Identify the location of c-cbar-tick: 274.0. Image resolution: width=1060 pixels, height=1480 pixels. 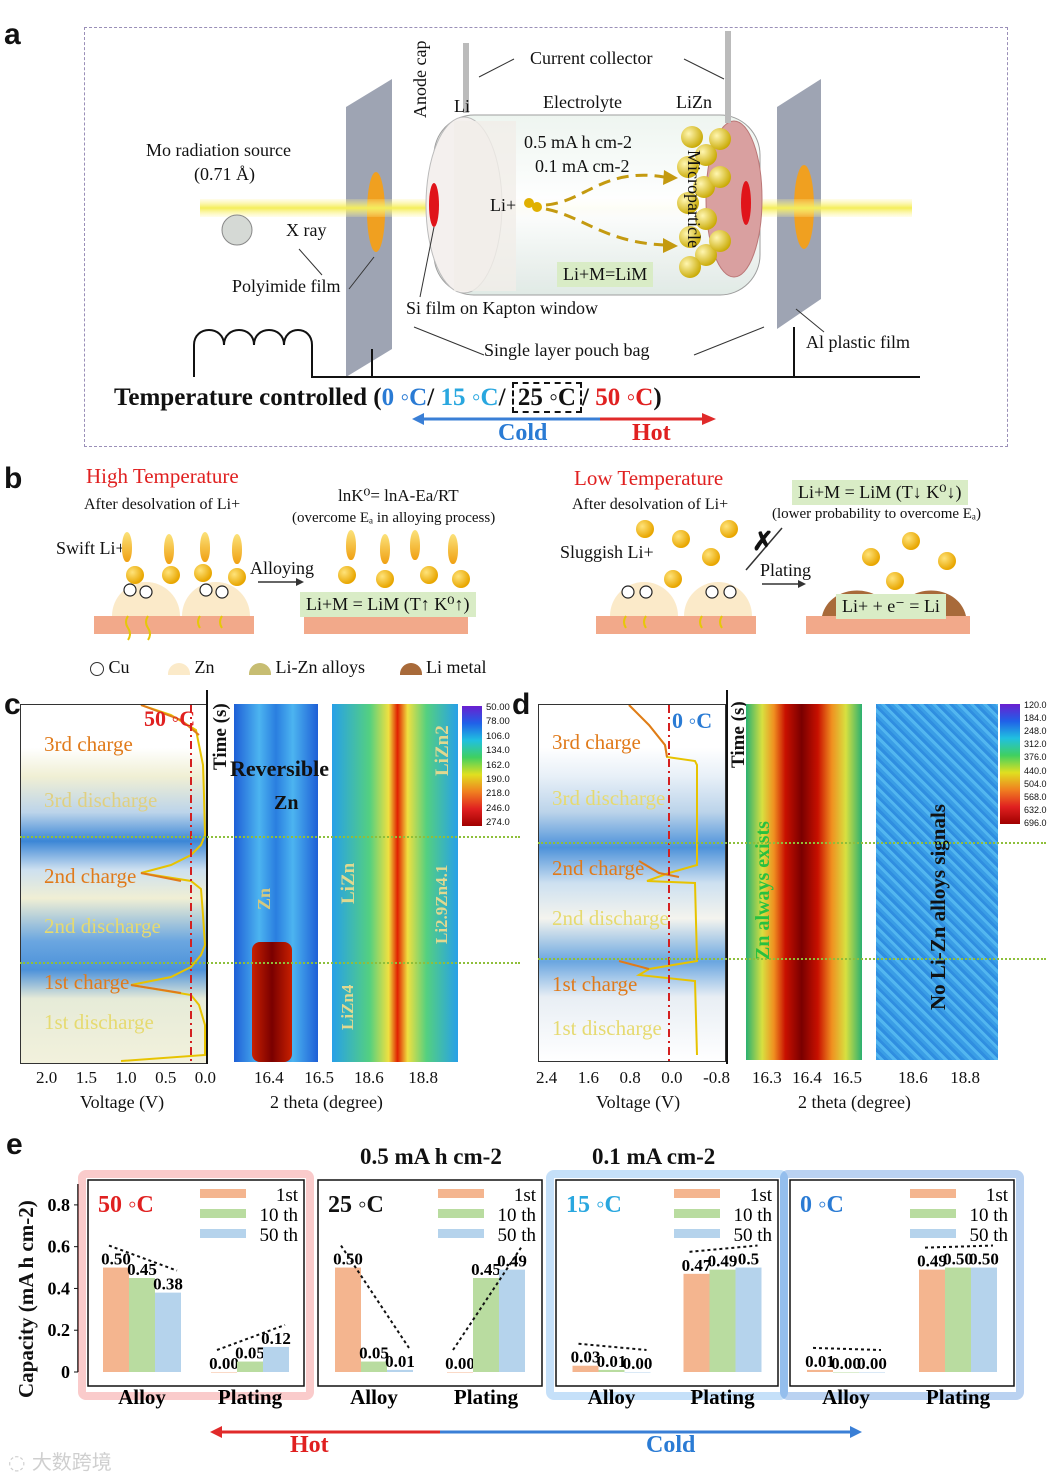
(498, 822).